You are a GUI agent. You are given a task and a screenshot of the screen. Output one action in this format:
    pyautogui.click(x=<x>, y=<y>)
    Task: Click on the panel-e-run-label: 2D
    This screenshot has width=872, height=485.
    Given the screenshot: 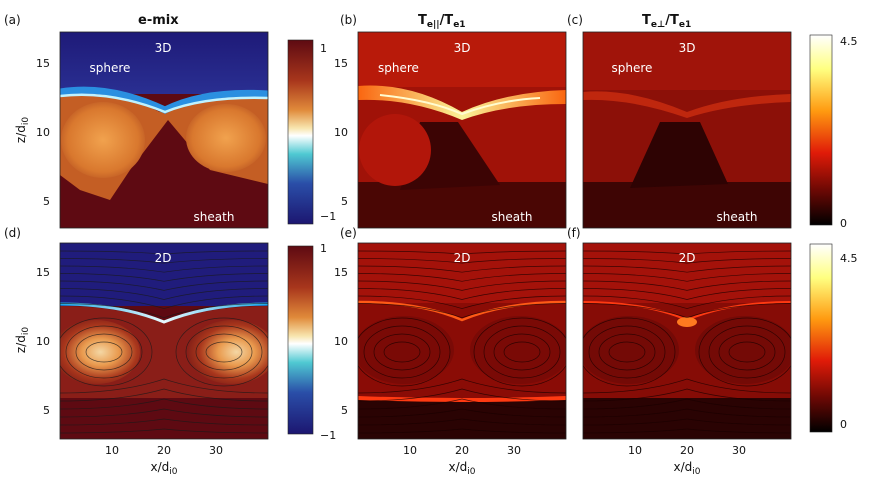 What is the action you would take?
    pyautogui.click(x=462, y=258)
    